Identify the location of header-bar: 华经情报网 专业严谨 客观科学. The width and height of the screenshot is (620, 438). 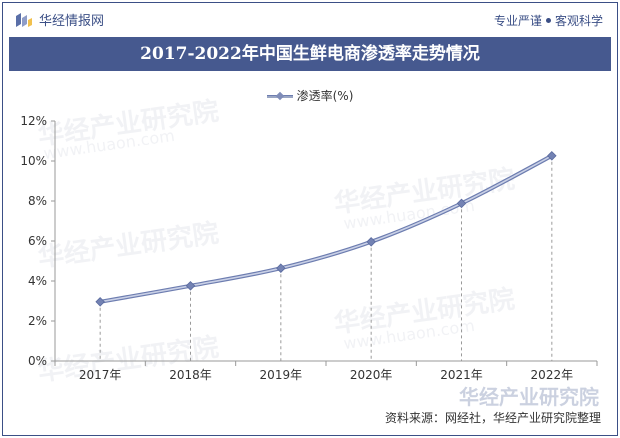
(310, 19).